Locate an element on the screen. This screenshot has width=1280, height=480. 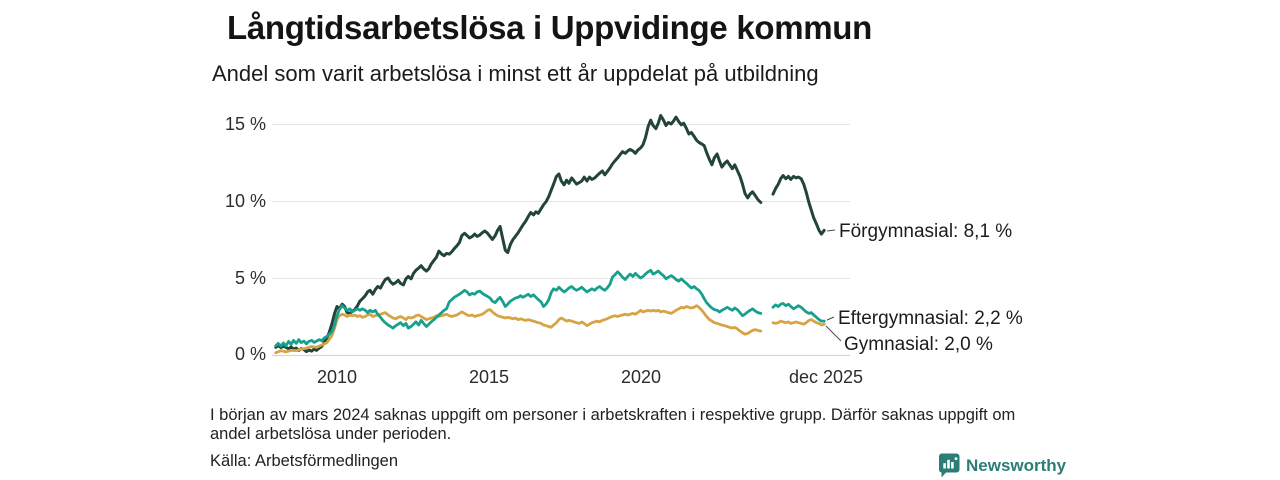
y-tick-5: 5 % is located at coordinates (250, 278).